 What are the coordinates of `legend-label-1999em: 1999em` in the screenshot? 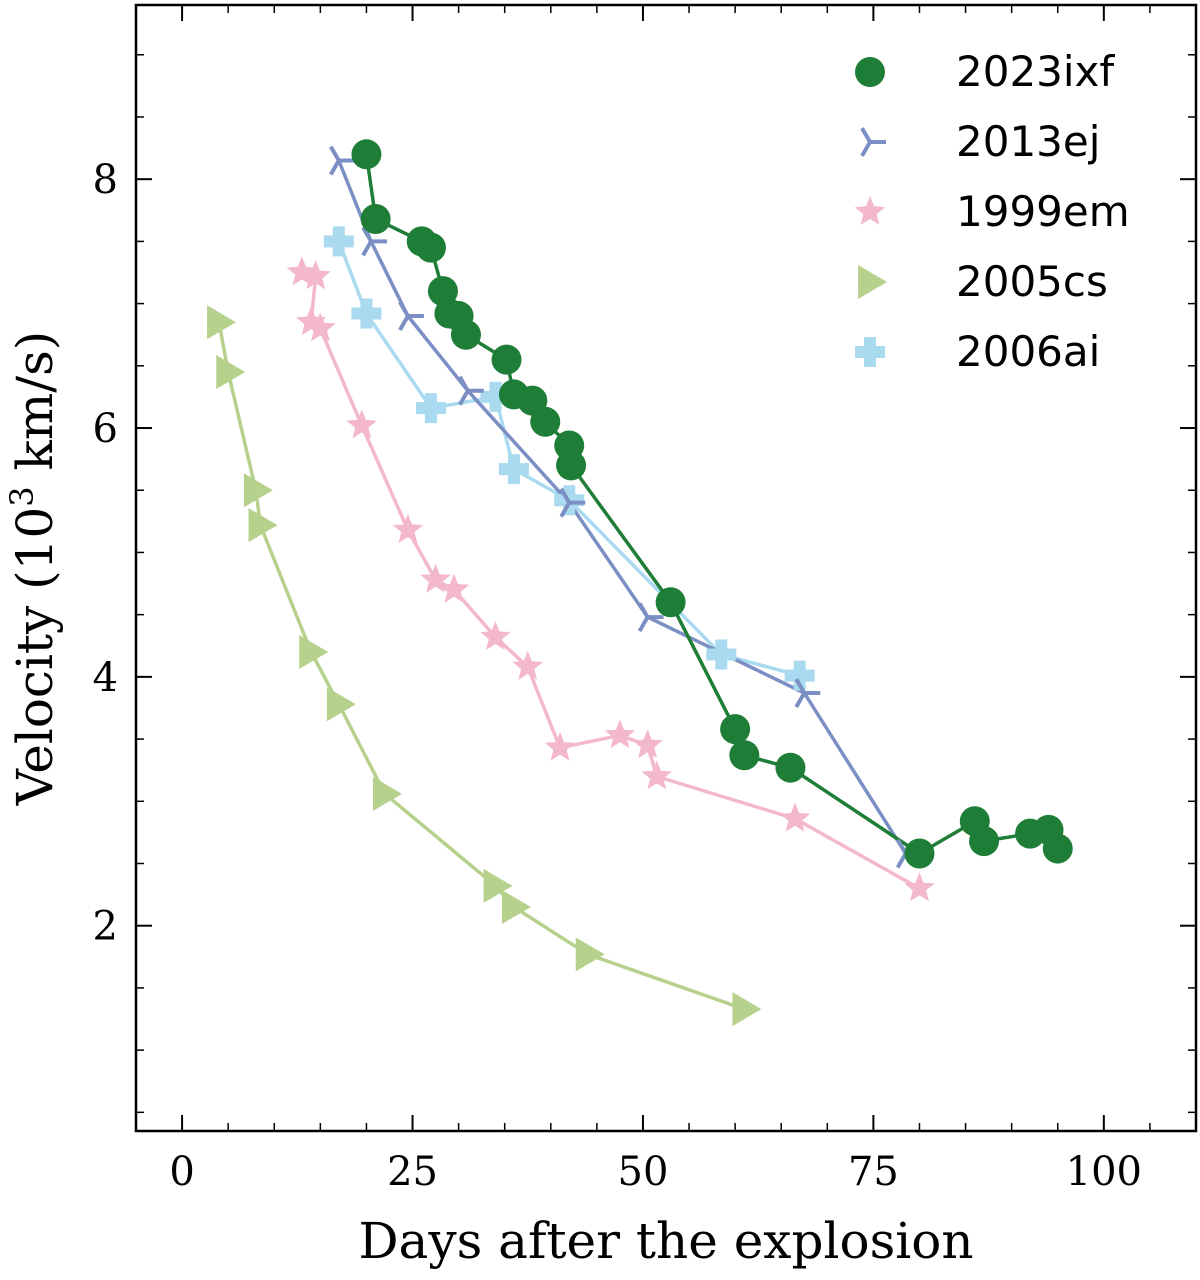 It's located at (1043, 211).